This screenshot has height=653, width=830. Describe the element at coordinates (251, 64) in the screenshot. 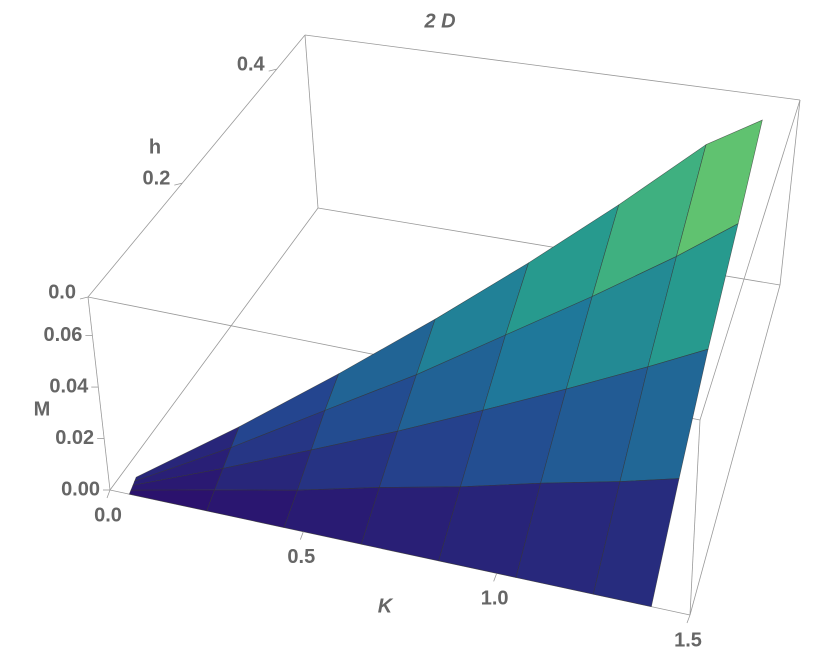

I see `y-tick-label: 0.4` at that location.